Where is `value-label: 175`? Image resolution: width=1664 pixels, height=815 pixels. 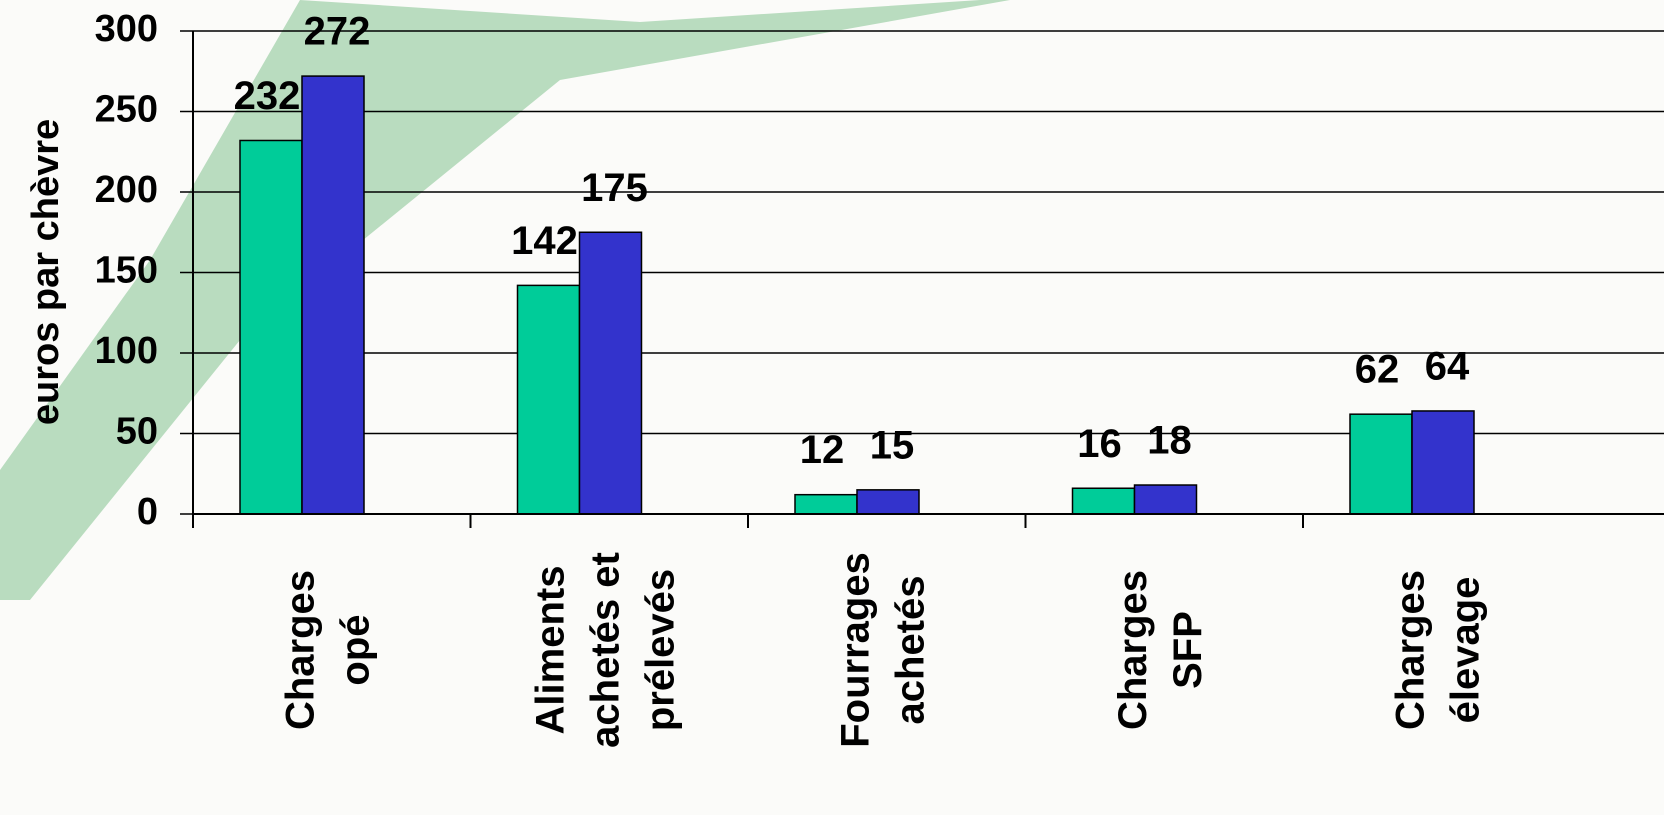 value-label: 175 is located at coordinates (614, 188).